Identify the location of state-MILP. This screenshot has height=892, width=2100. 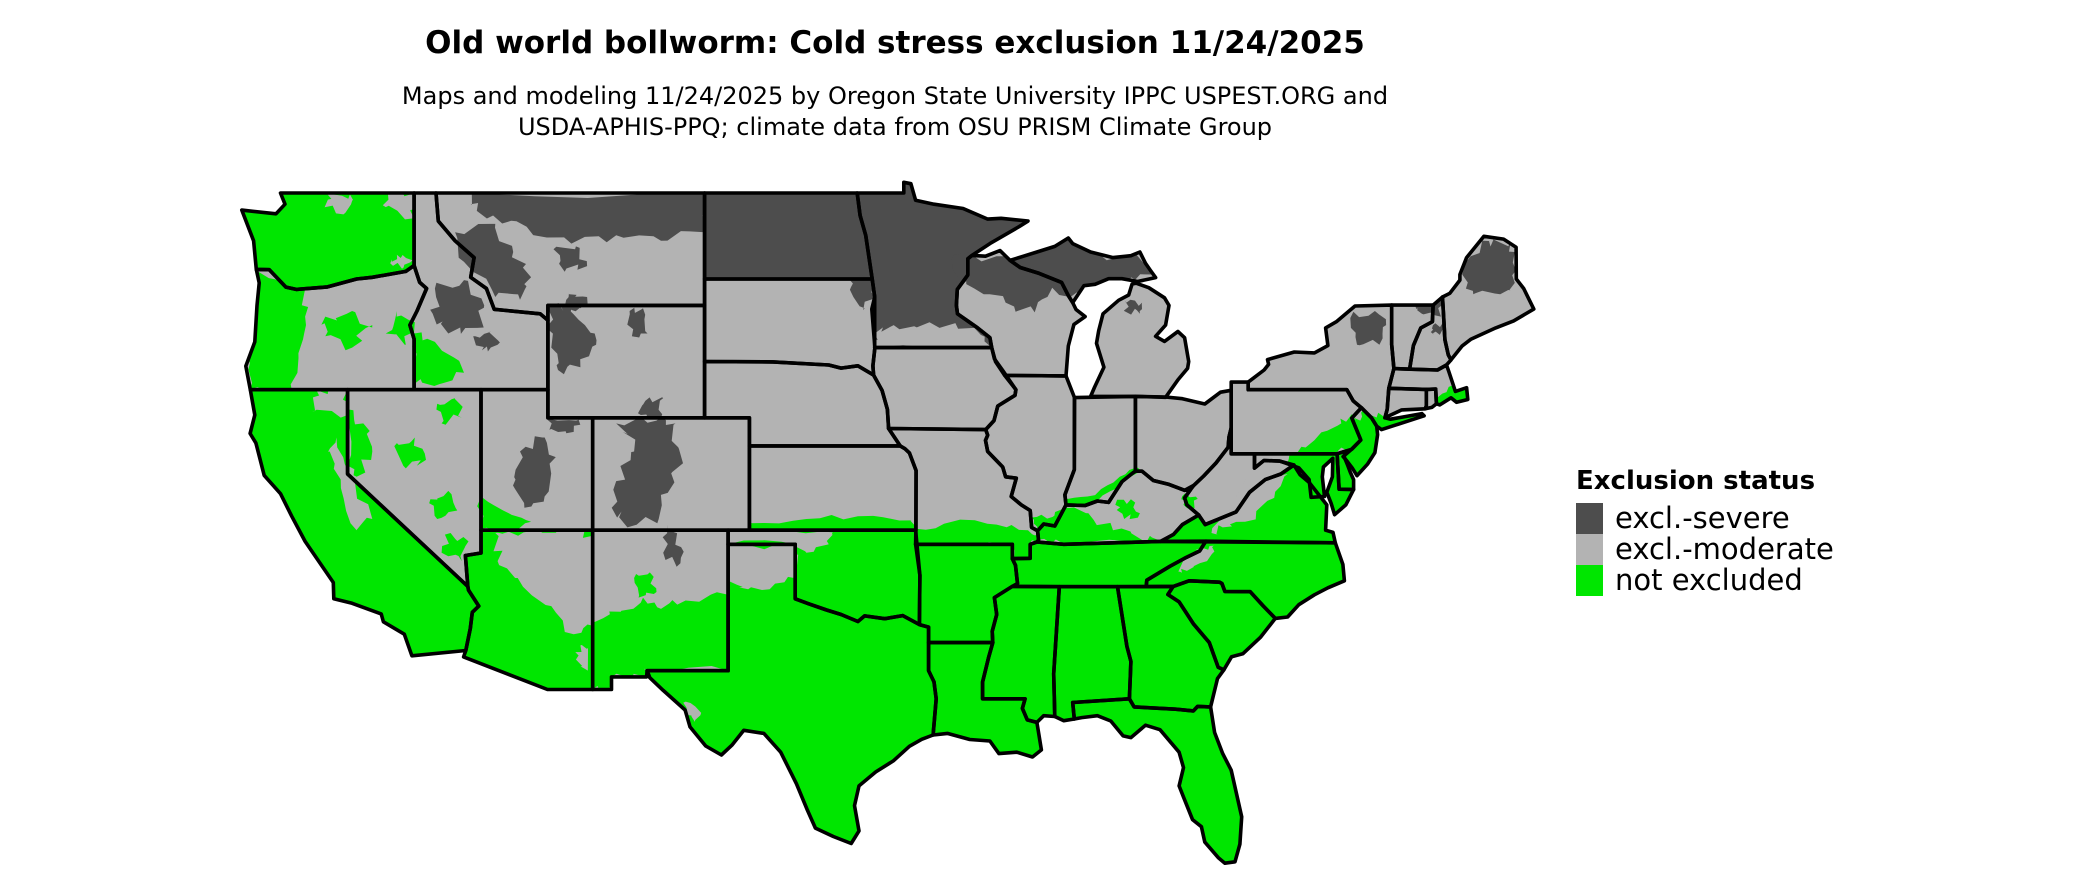
(1139, 340).